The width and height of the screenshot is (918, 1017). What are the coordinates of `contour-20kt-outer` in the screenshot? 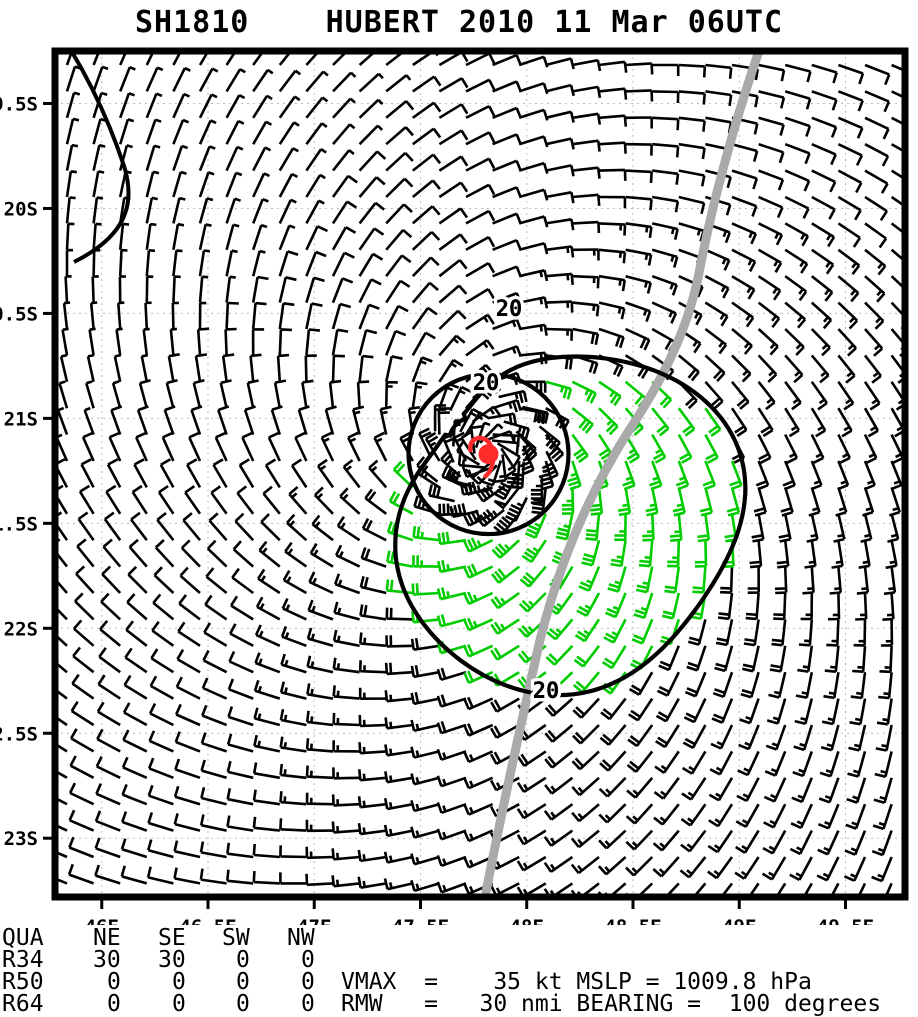 It's located at (570, 526).